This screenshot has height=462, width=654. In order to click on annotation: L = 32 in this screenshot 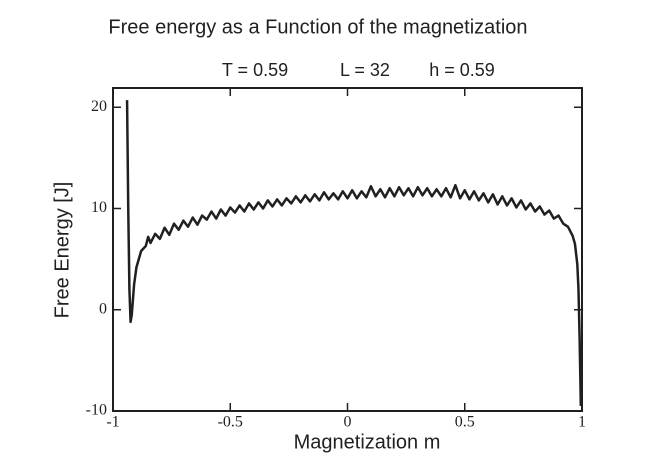, I will do `click(365, 70)`.